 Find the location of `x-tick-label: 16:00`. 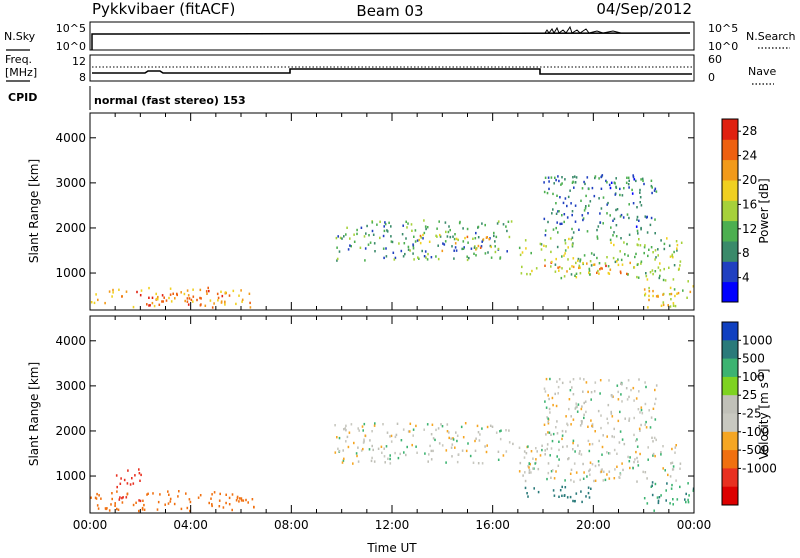

x-tick-label: 16:00 is located at coordinates (492, 525).